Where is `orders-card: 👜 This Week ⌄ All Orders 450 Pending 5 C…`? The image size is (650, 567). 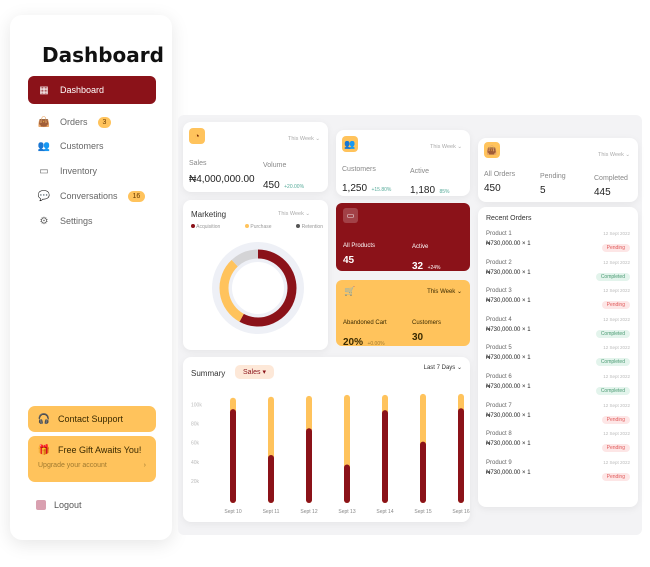
orders-card: 👜 This Week ⌄ All Orders 450 Pending 5 C… is located at coordinates (558, 170).